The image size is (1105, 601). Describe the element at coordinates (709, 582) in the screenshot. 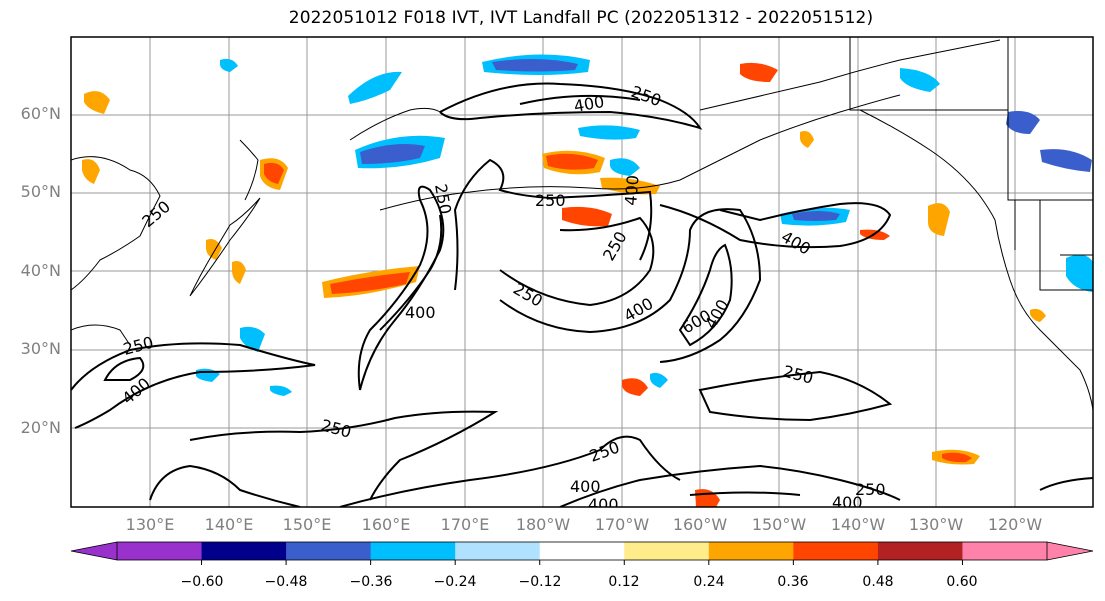

I see `colorbar-tick-label: 0.24` at that location.